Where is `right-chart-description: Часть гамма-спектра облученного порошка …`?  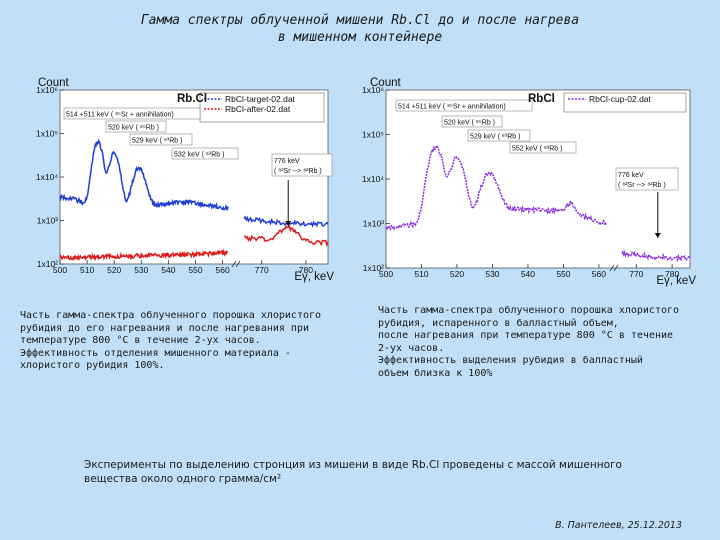 right-chart-description: Часть гамма-спектра облученного порошка … is located at coordinates (529, 342).